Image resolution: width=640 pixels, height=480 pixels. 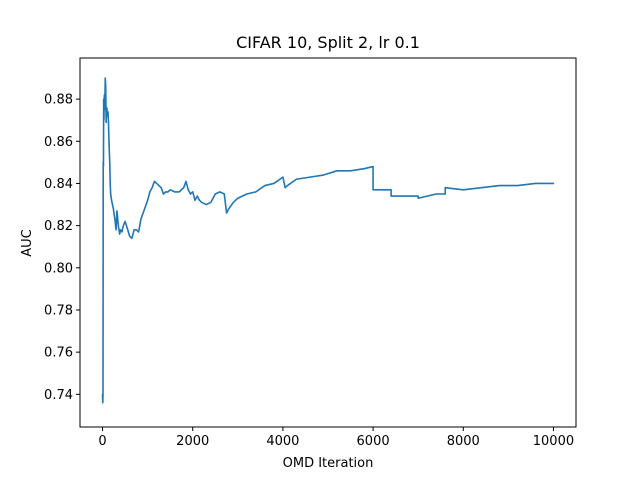 What do you see at coordinates (282, 441) in the screenshot?
I see `x-tick-label: 4000` at bounding box center [282, 441].